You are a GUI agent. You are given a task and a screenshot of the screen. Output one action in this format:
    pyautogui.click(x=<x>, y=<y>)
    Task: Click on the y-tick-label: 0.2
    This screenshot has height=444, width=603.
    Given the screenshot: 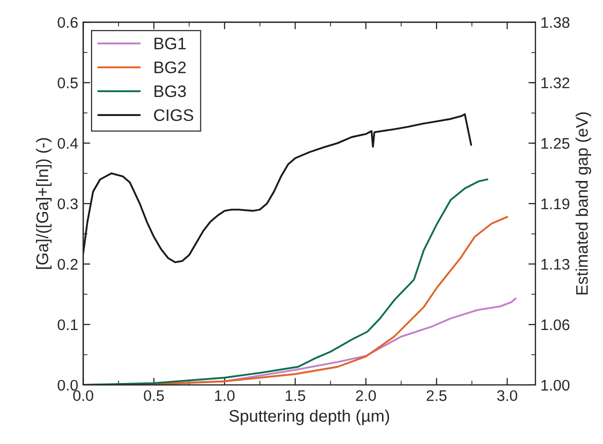 What is the action you would take?
    pyautogui.click(x=68, y=264)
    